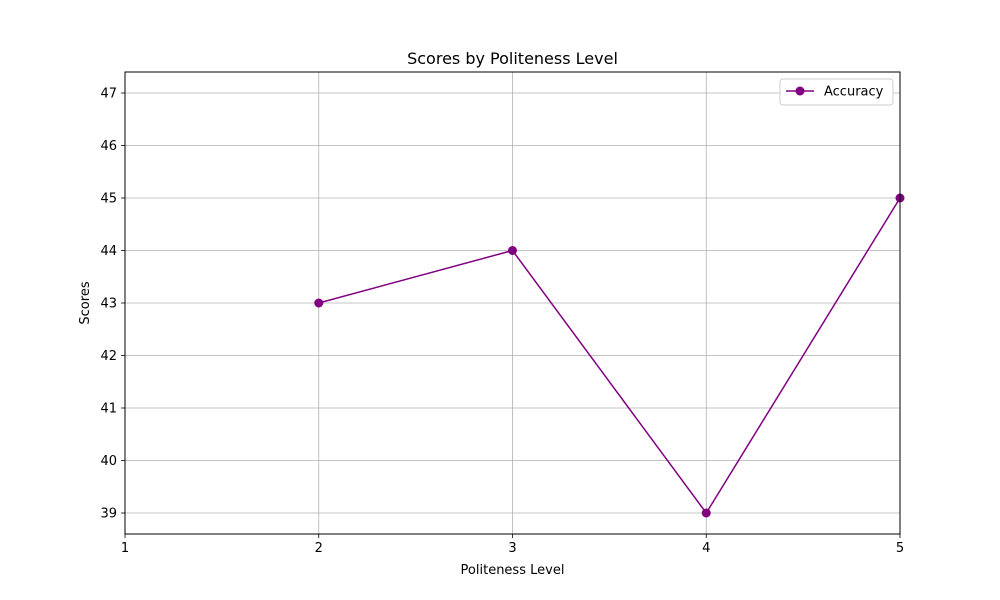 The image size is (1000, 600). Describe the element at coordinates (319, 548) in the screenshot. I see `x-tick-label: 2` at that location.